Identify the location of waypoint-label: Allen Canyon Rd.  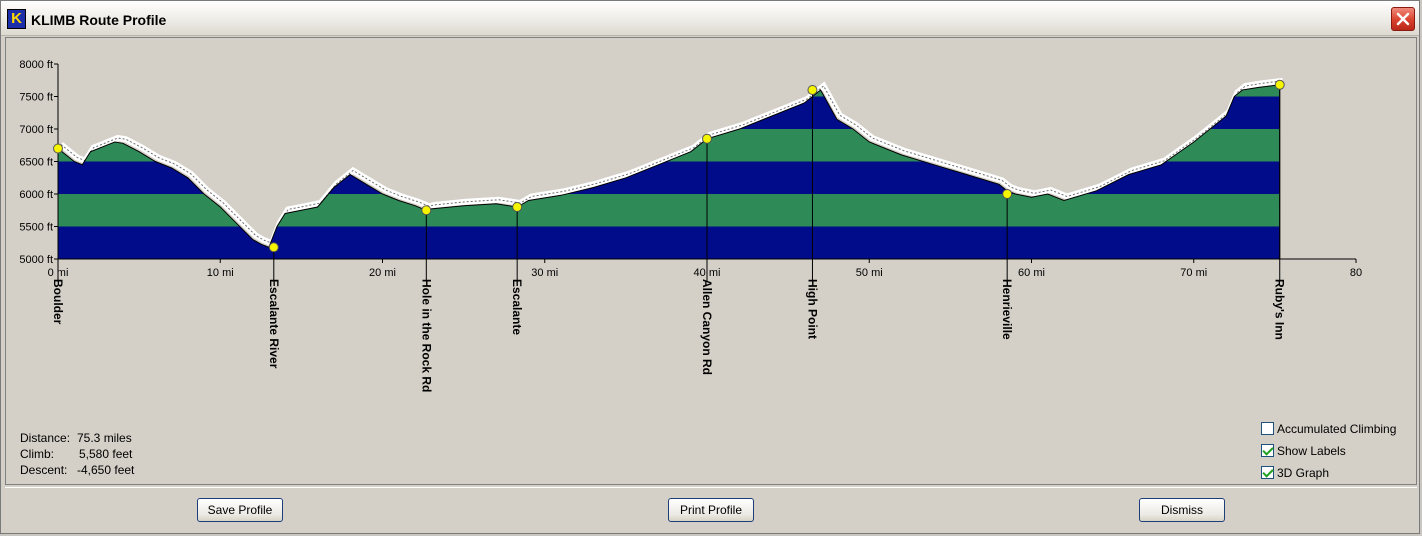
(707, 327).